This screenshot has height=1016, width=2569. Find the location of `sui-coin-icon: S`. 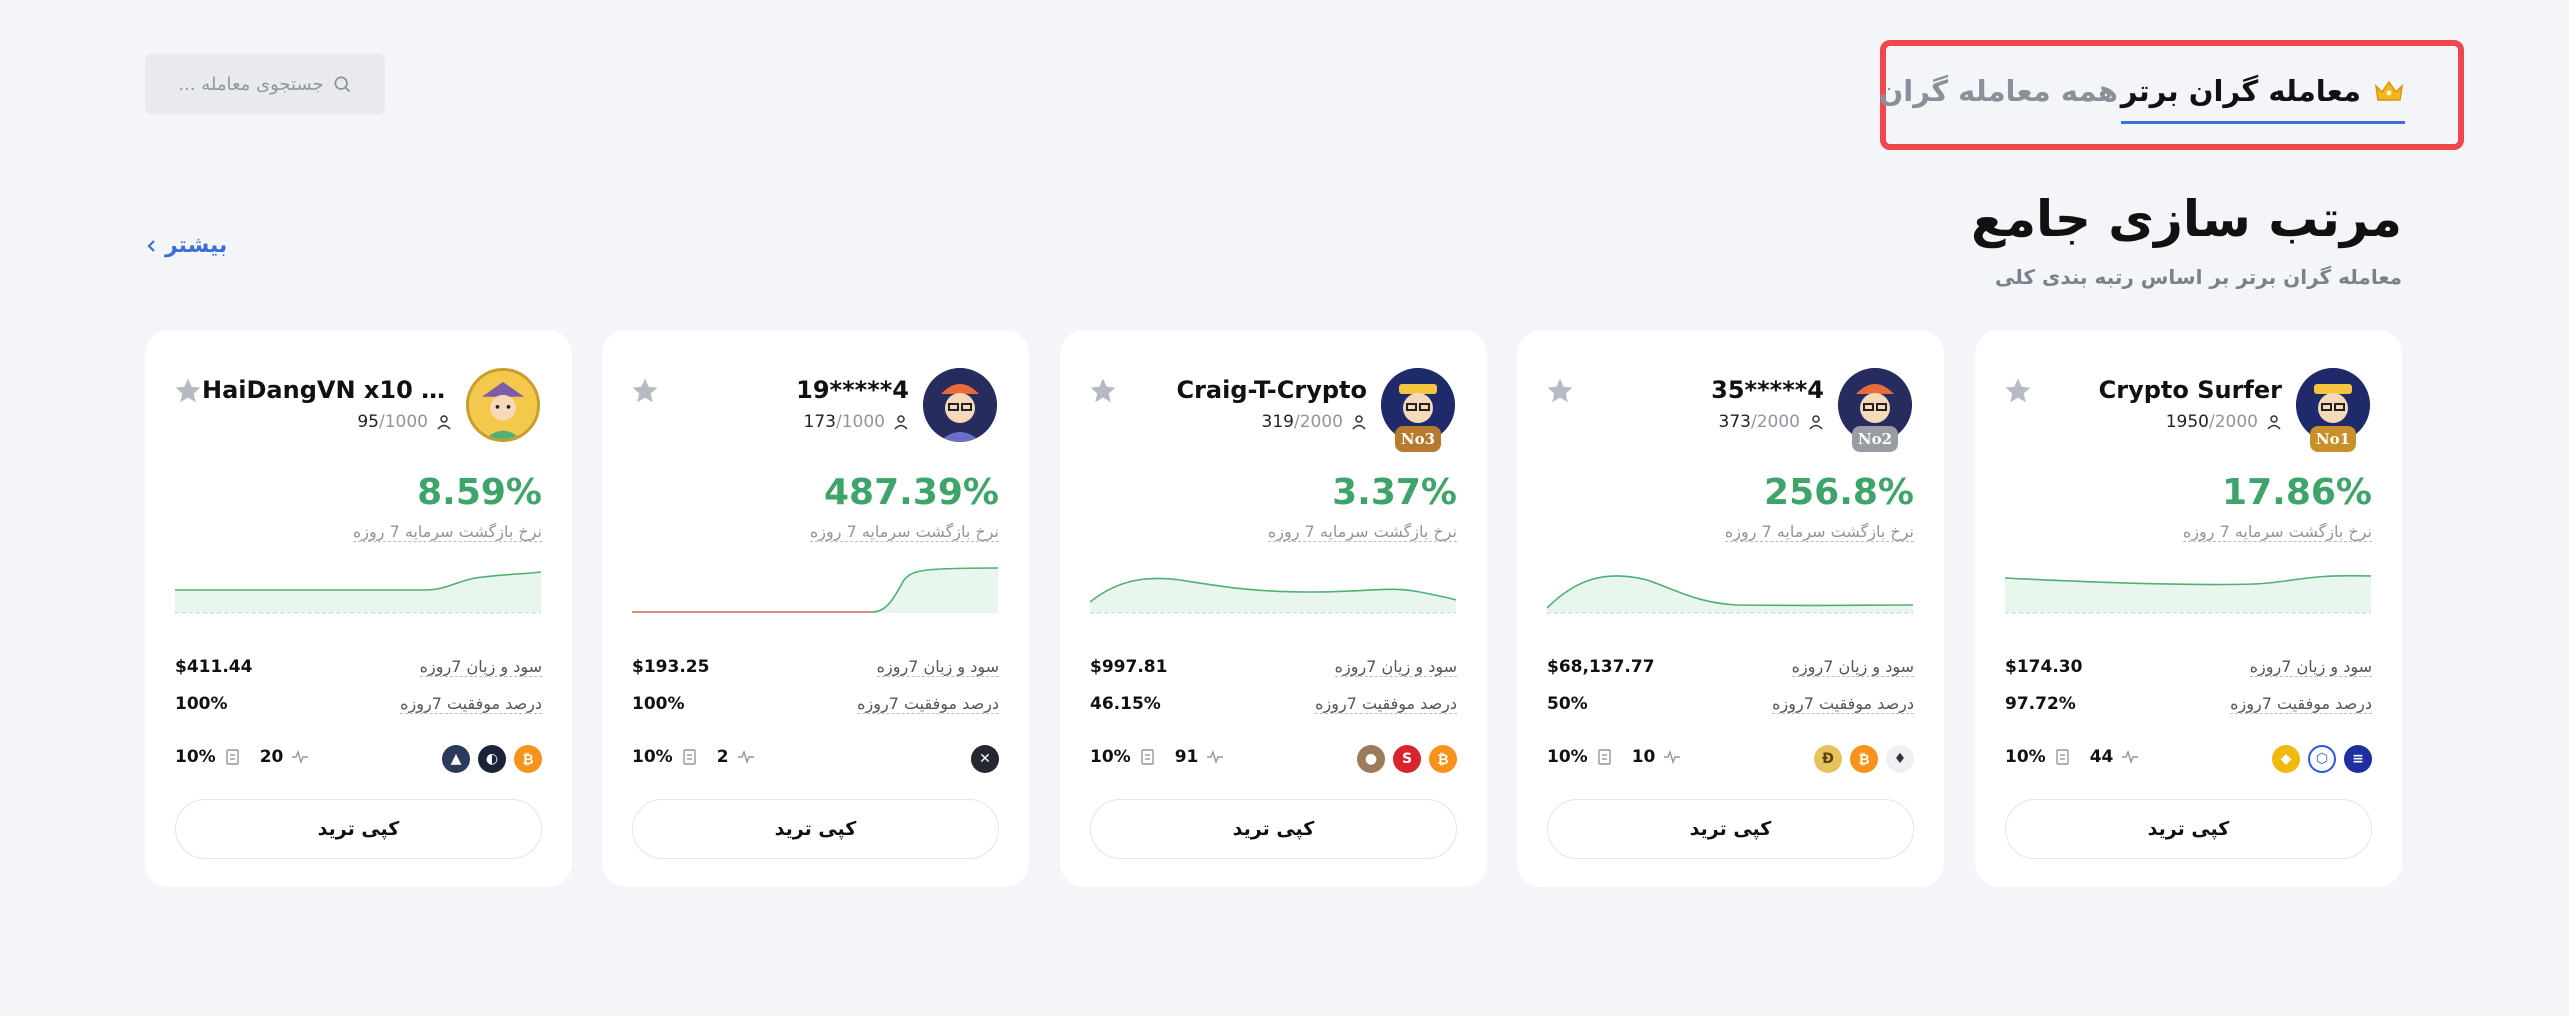

sui-coin-icon: S is located at coordinates (1407, 759).